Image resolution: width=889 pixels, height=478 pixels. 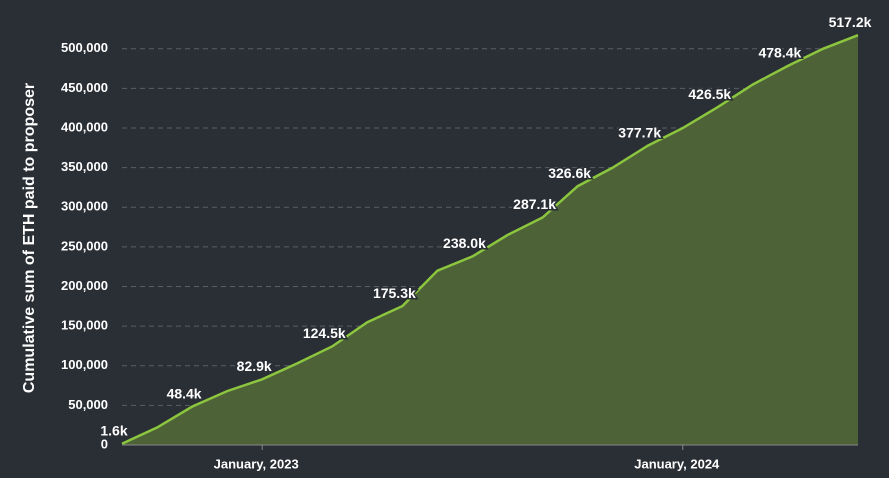 What do you see at coordinates (850, 22) in the screenshot?
I see `value-label: 517.2k` at bounding box center [850, 22].